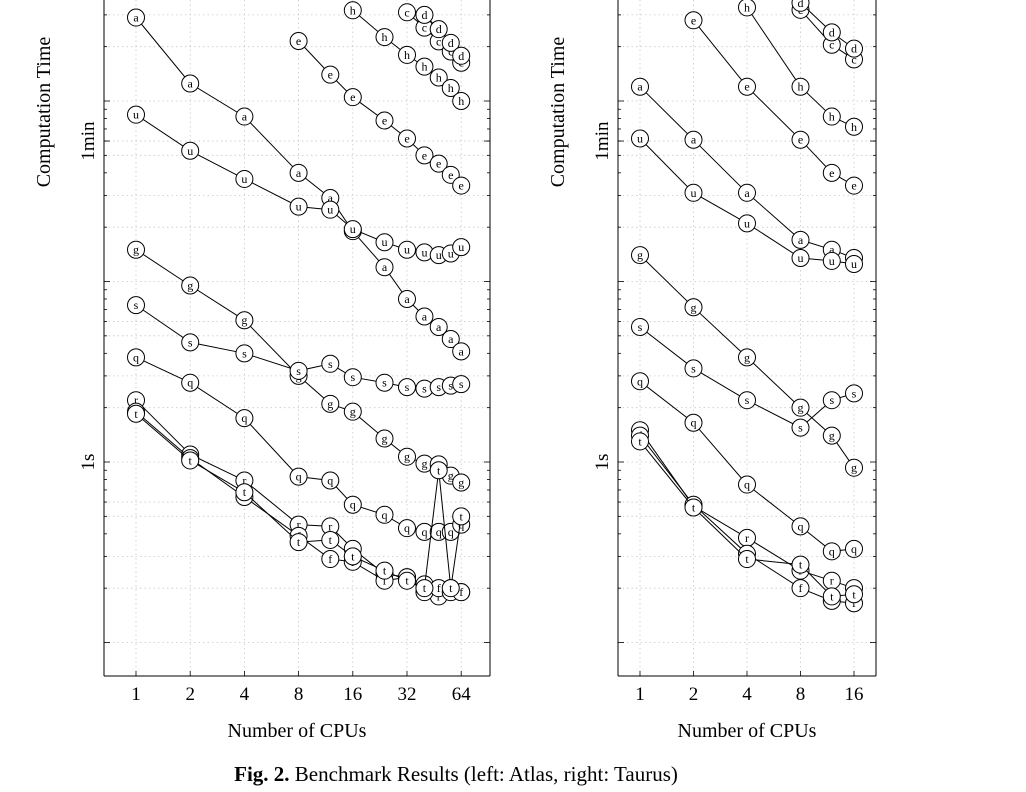  Describe the element at coordinates (407, 12) in the screenshot. I see `data-point-c` at that location.